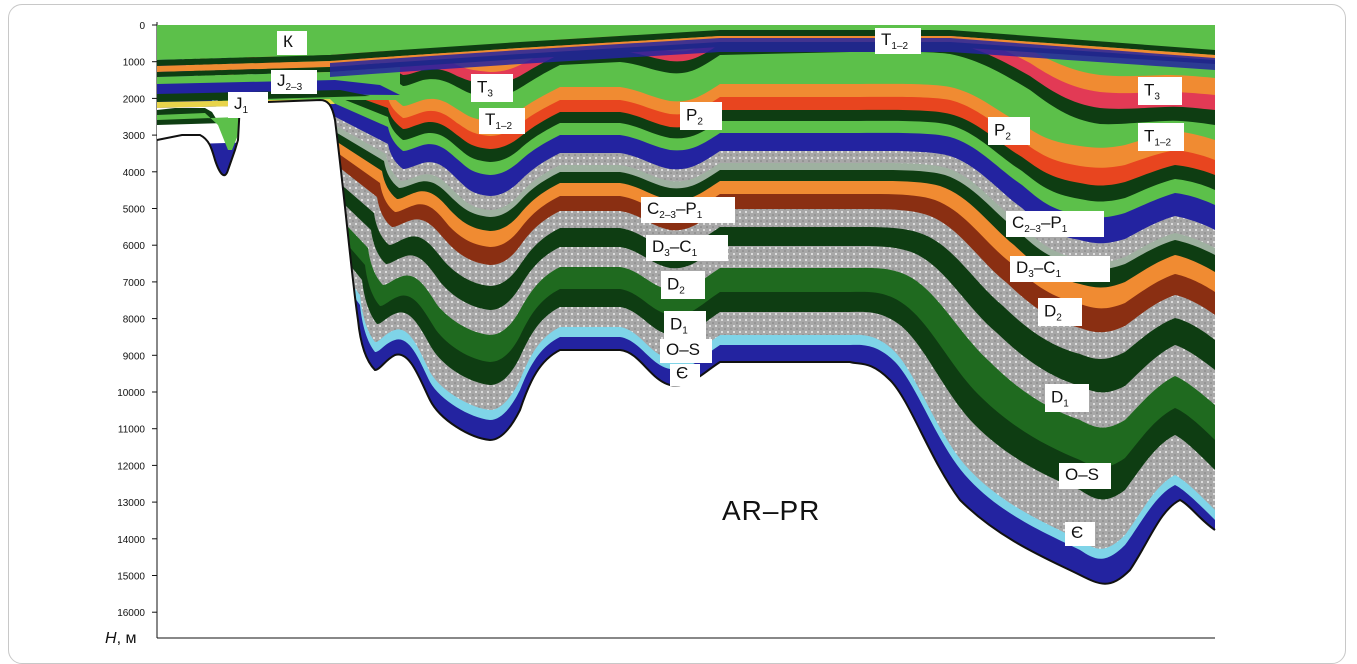 The height and width of the screenshot is (664, 1357). Describe the element at coordinates (290, 82) in the screenshot. I see `strata-label-text: J2–3` at that location.